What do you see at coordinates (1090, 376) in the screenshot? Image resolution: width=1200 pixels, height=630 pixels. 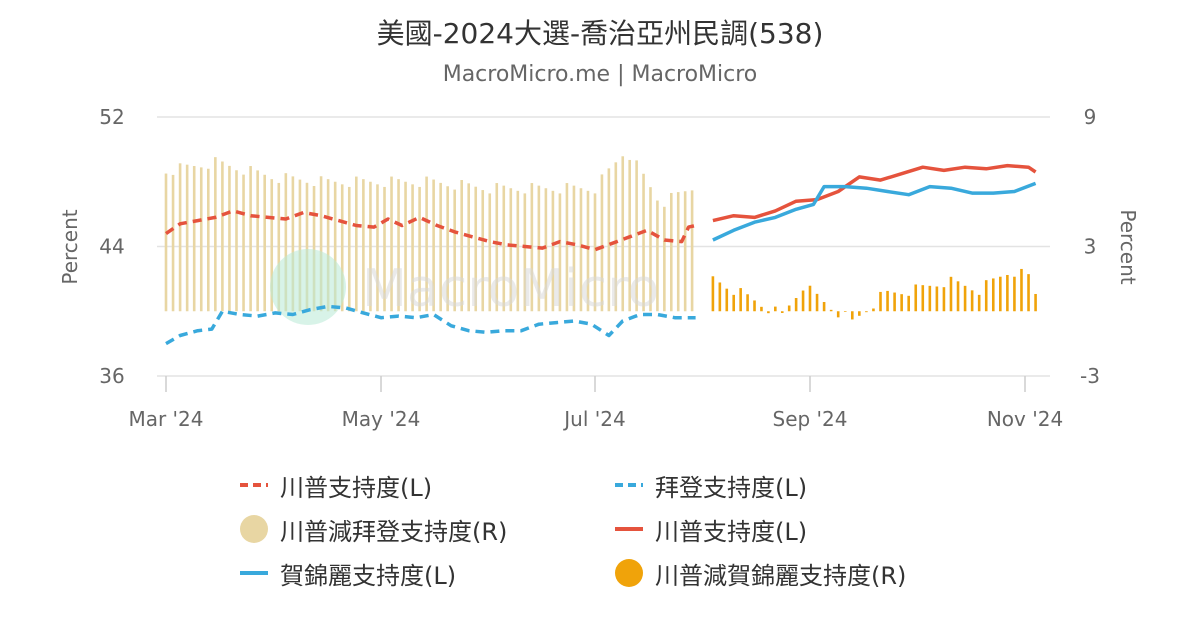 I see `y-right-tick-label: -3` at bounding box center [1090, 376].